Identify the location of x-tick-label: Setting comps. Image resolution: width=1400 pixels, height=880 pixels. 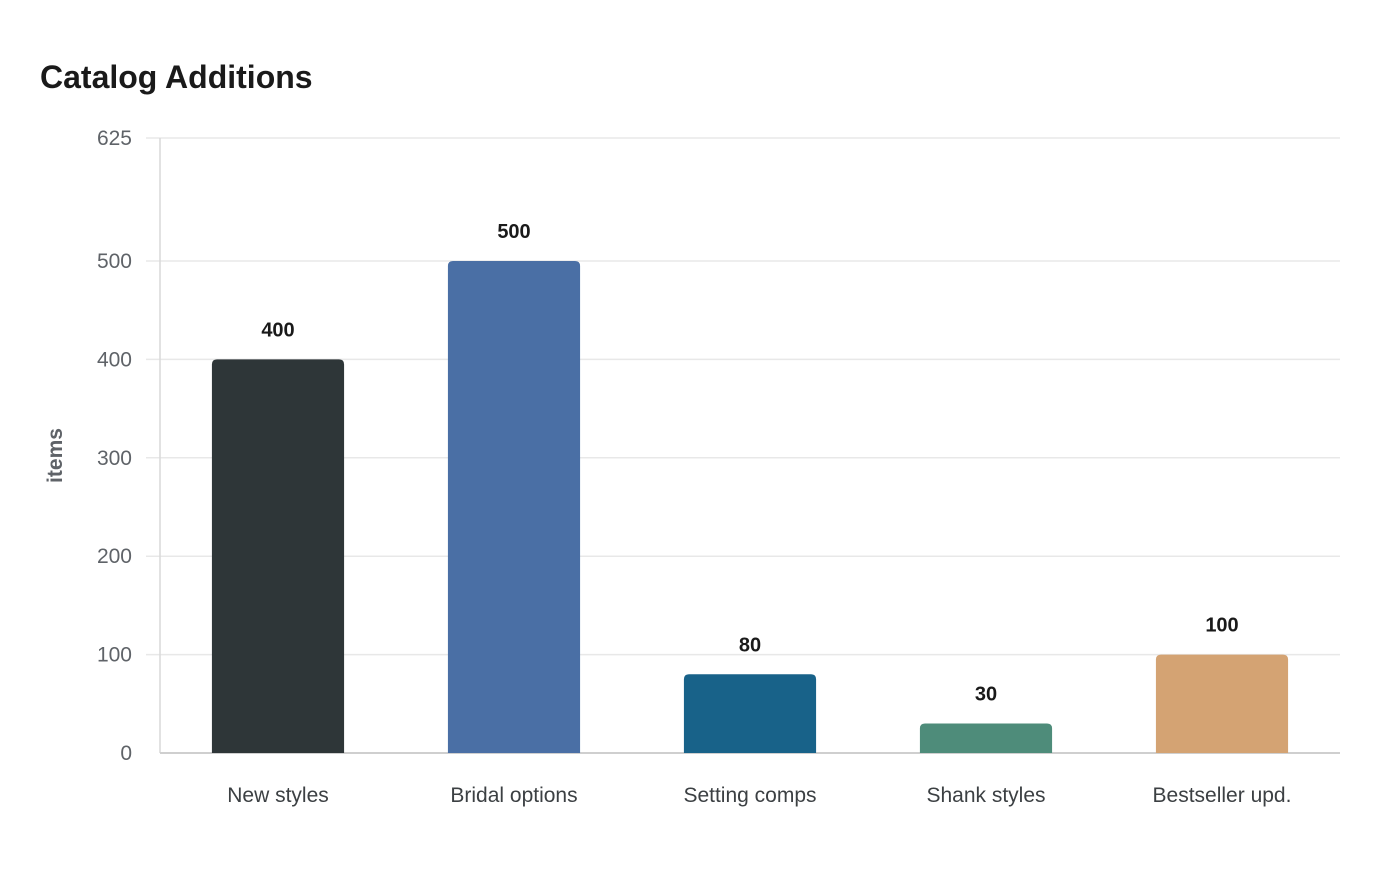
(749, 795).